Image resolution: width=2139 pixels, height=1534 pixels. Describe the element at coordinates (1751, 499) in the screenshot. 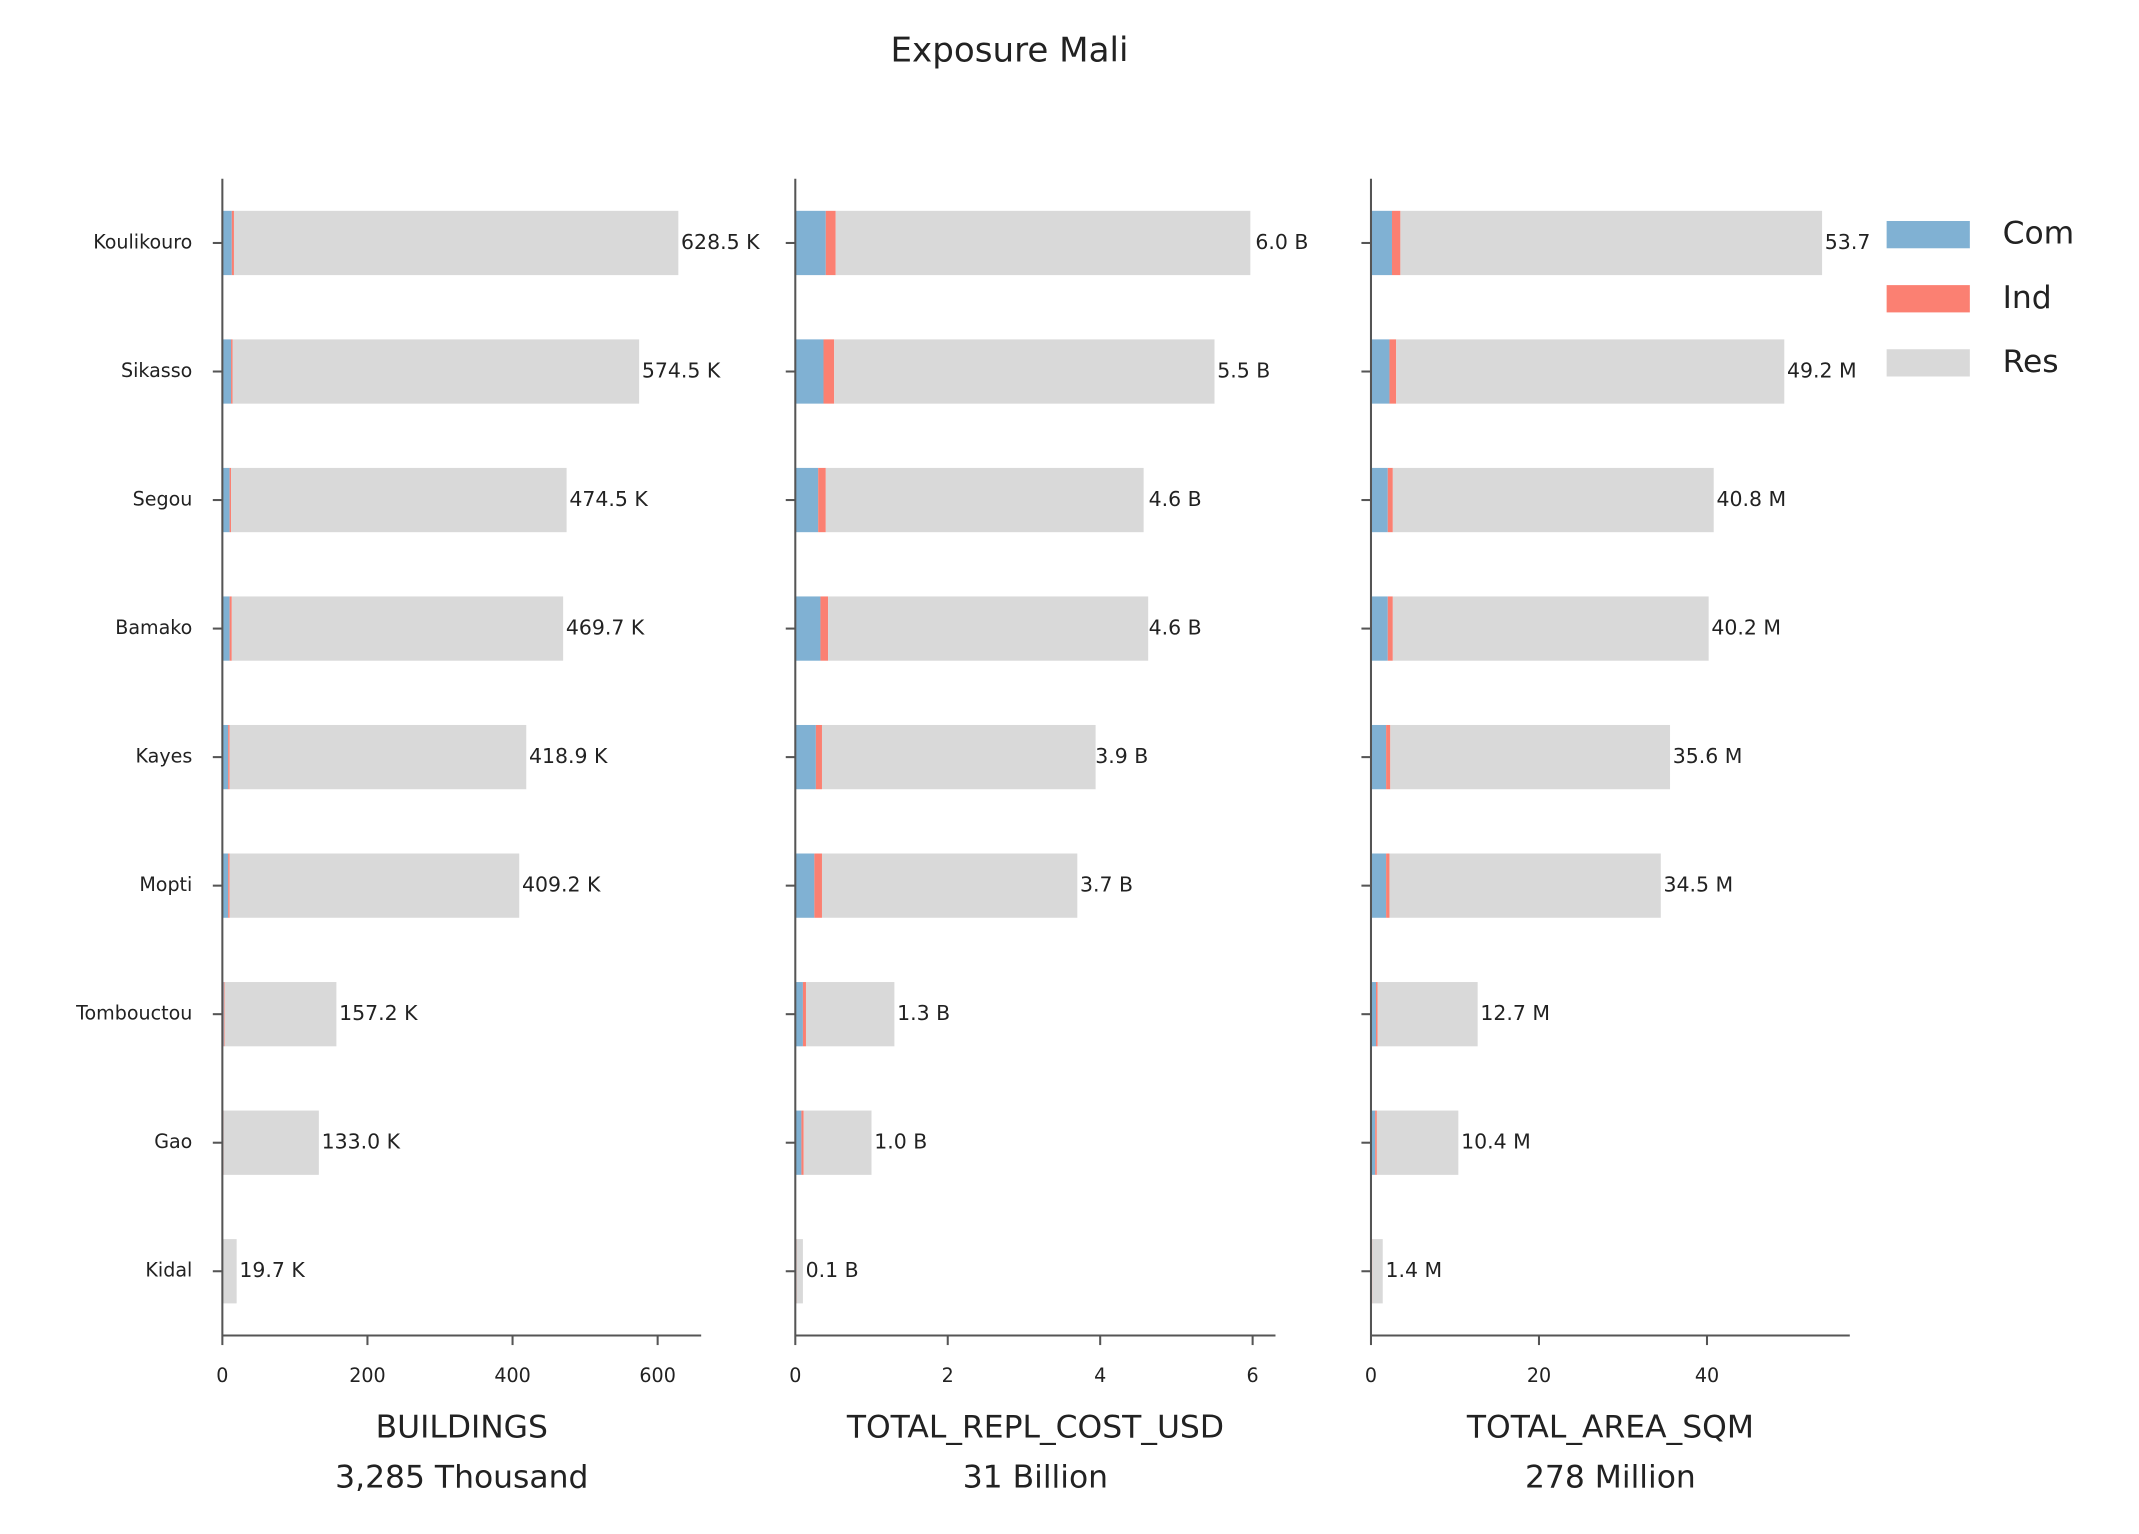

I see `value-label: 40.8 M` at that location.